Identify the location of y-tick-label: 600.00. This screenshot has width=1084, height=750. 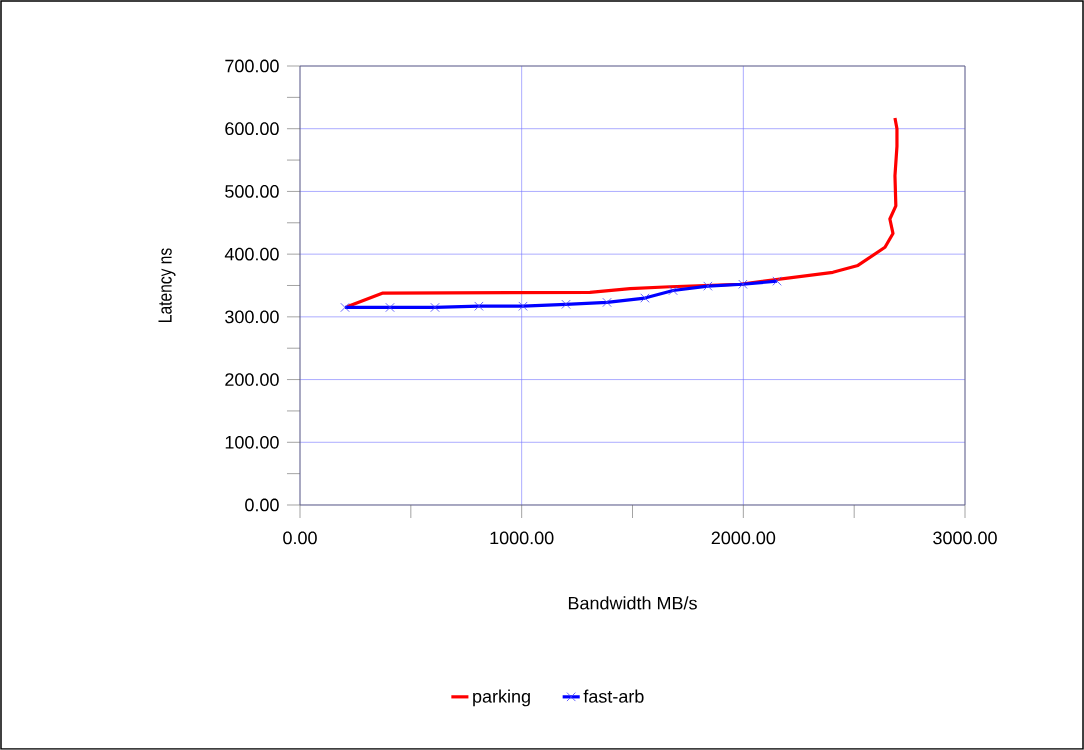
(252, 129).